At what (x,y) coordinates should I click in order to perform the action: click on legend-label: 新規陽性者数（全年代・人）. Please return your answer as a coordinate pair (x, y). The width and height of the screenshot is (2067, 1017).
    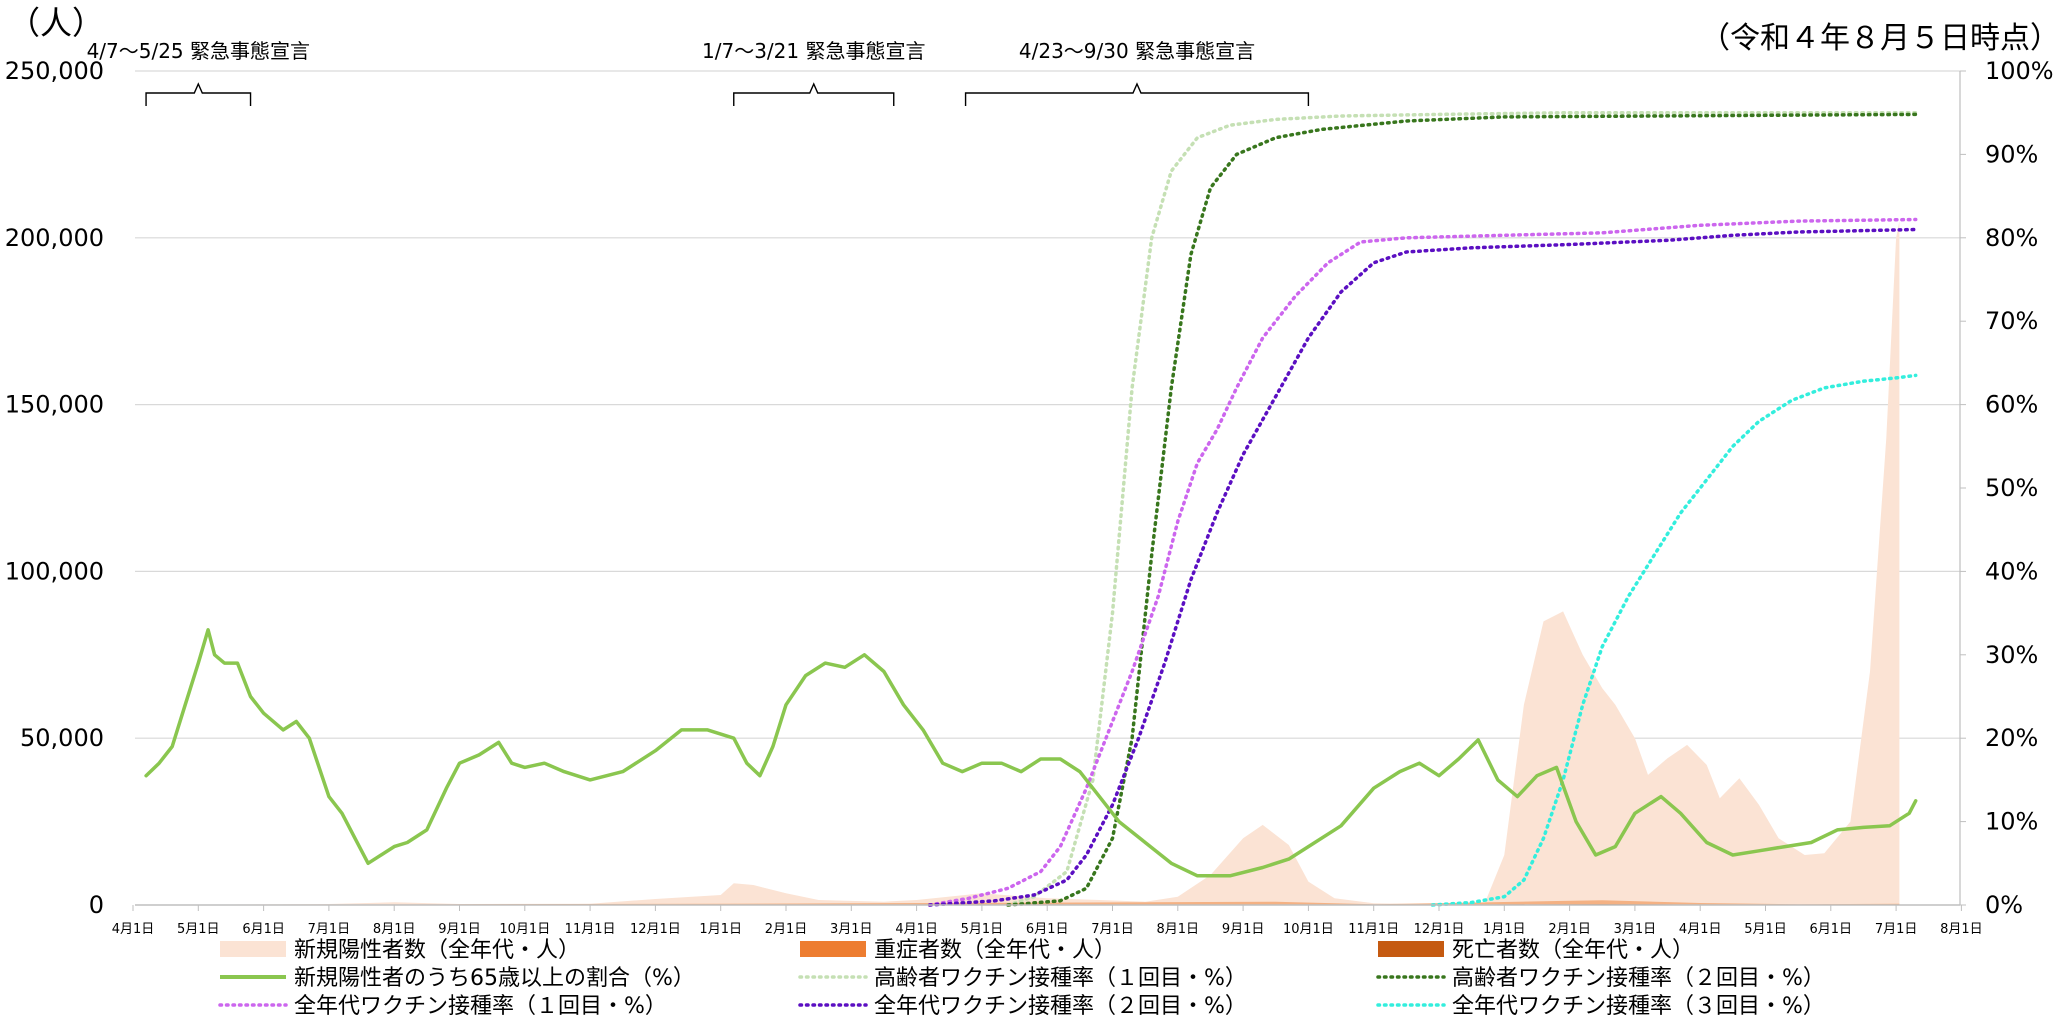
    Looking at the image, I should click on (437, 950).